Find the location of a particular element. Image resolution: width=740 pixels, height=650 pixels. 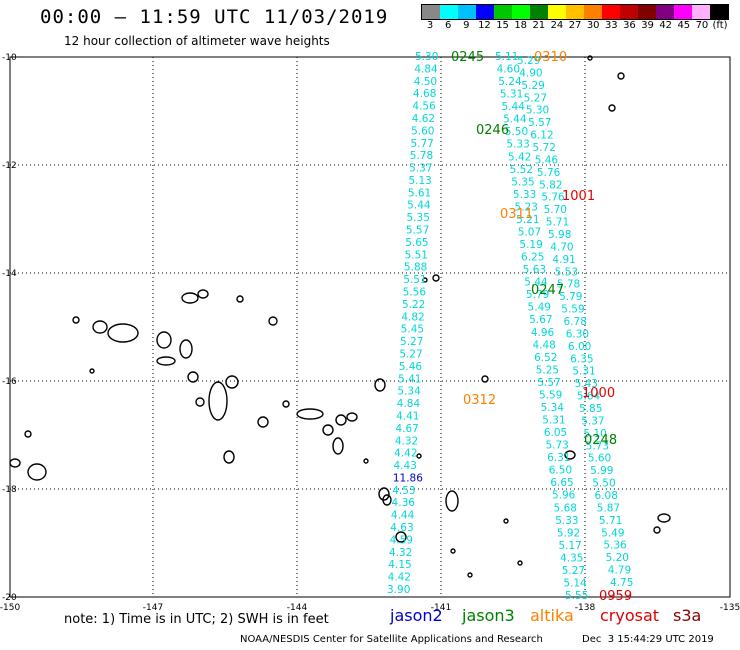

track-b-value: 5.14 is located at coordinates (575, 583).